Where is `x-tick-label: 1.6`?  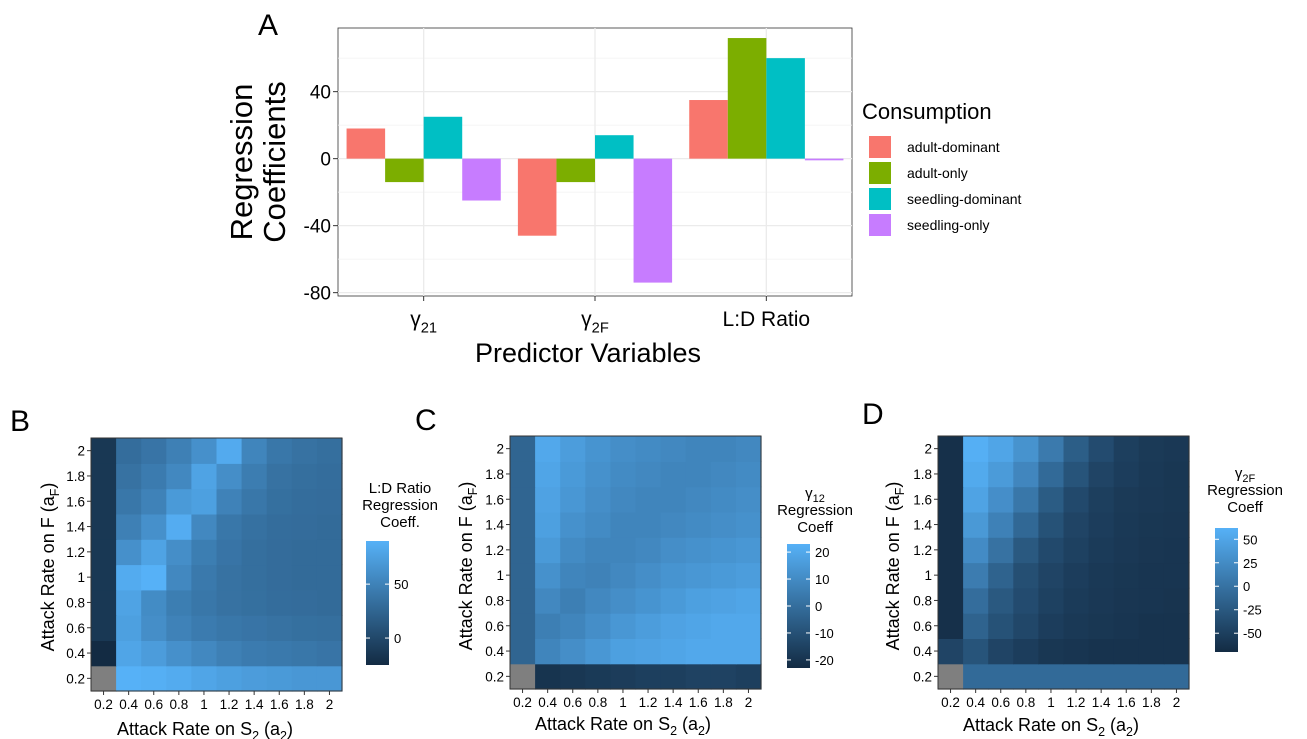 x-tick-label: 1.6 is located at coordinates (698, 702).